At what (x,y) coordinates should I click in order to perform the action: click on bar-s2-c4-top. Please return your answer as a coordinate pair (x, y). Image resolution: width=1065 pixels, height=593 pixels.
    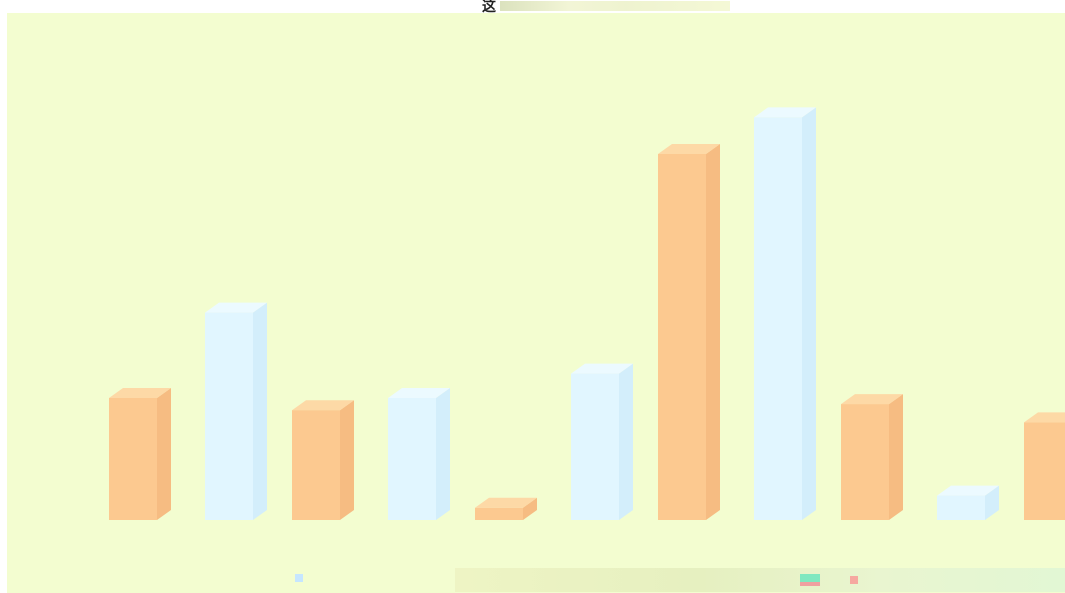
    Looking at the image, I should click on (689, 149).